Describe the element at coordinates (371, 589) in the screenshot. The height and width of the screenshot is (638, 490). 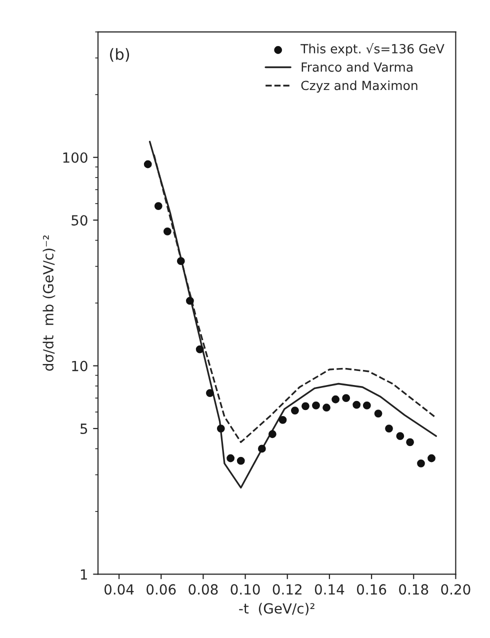
I see `x-tick-label: 0.16` at that location.